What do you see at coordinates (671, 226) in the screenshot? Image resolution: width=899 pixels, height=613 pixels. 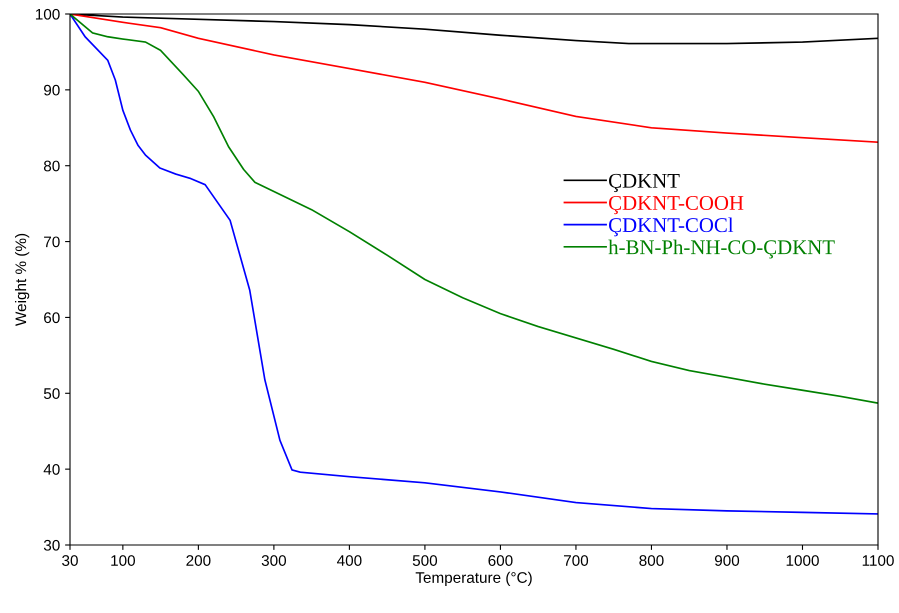 I see `legend-label: ÇDKNT-COCl` at bounding box center [671, 226].